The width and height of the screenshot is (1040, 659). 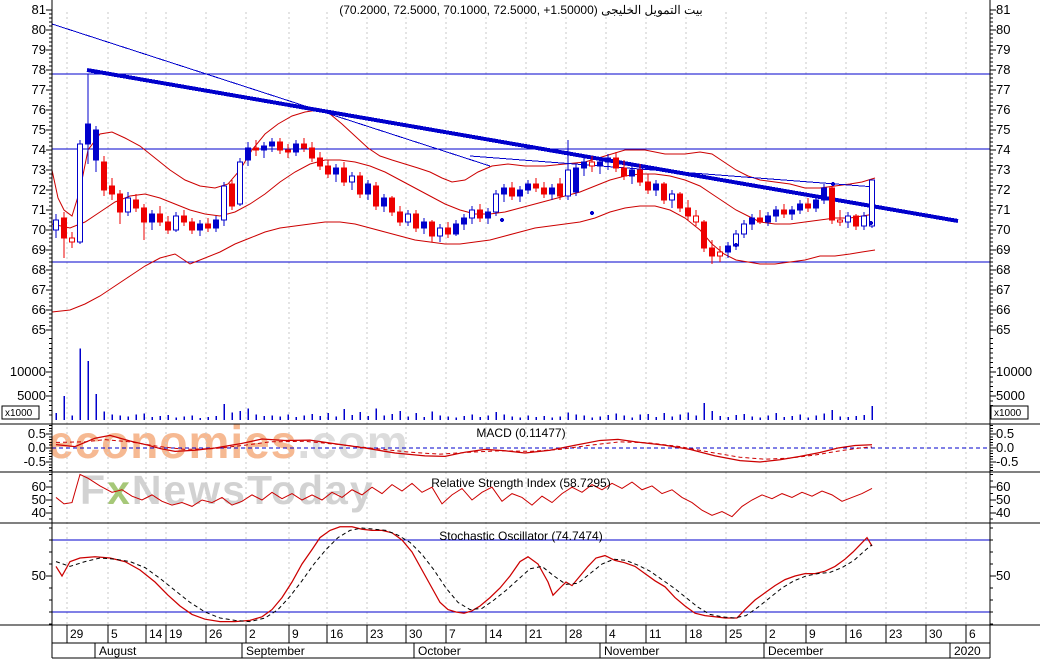 I want to click on y-axis-label: 10000, so click(x=1014, y=371).